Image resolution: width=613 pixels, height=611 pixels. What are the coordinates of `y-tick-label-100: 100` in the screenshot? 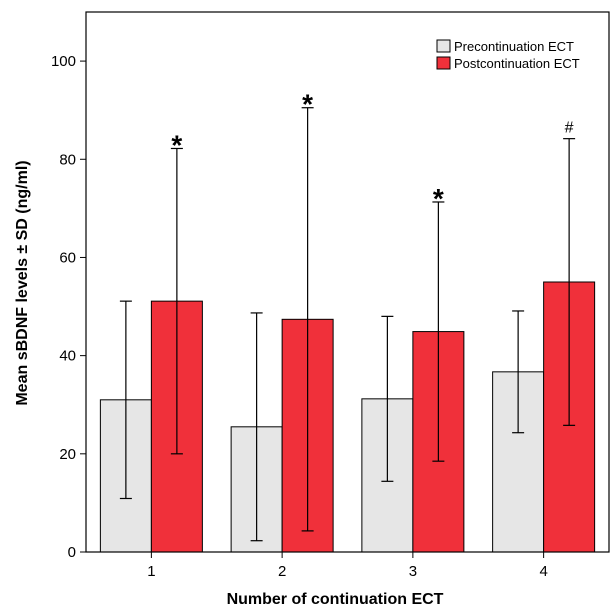 It's located at (63, 61).